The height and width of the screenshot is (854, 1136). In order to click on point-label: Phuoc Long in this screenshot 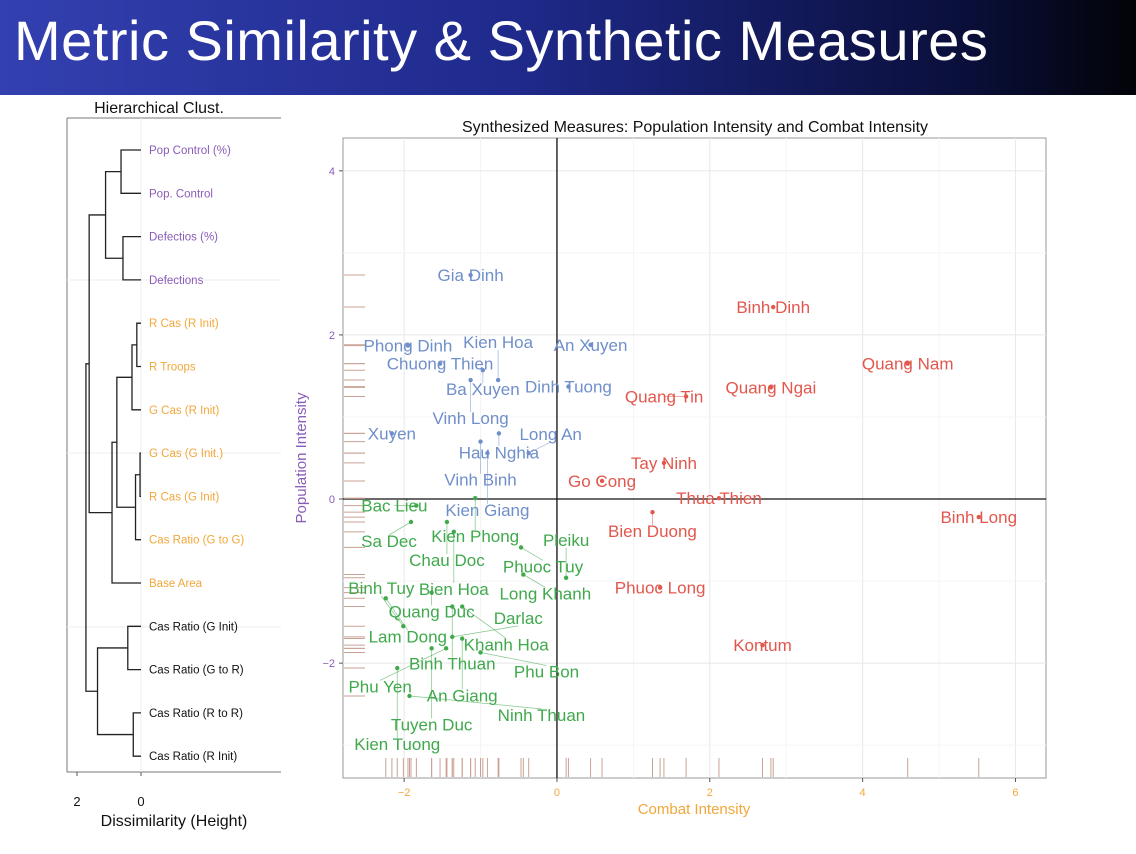, I will do `click(660, 588)`.